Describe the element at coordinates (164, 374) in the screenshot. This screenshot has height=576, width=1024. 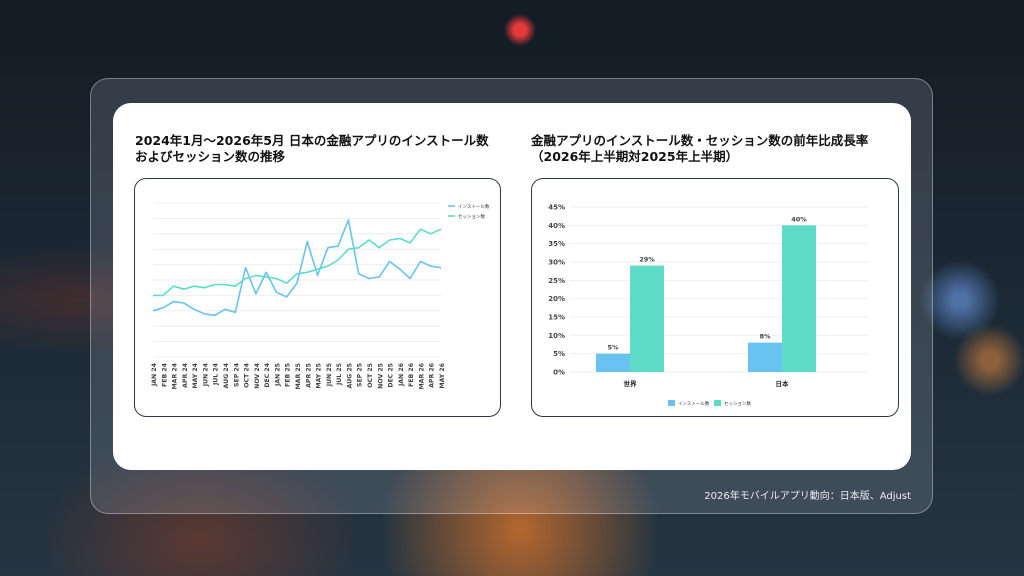
I see `x-tick-label: FEB 24` at that location.